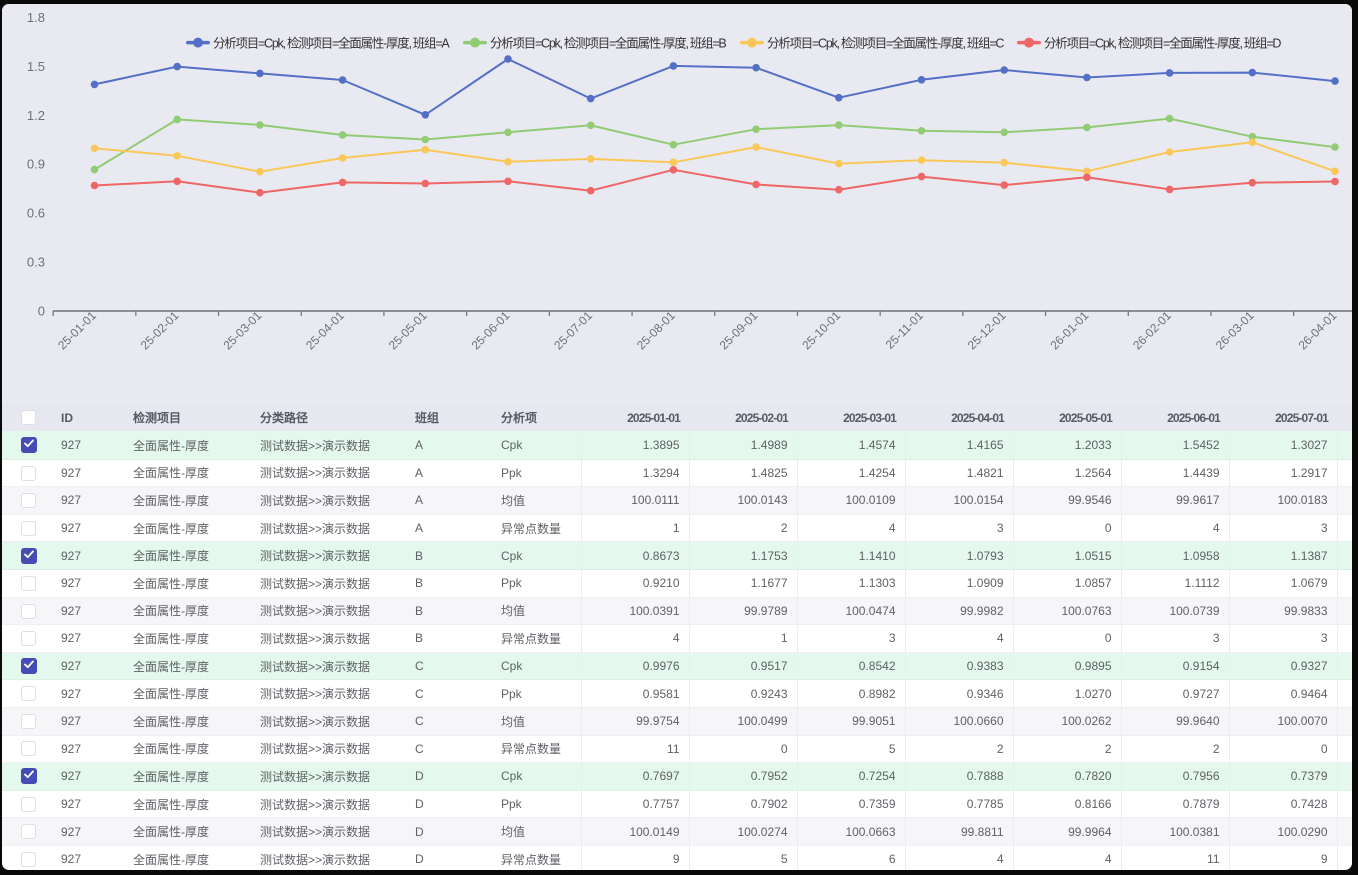  I want to click on svg-text: 25-03-01, so click(242, 330).